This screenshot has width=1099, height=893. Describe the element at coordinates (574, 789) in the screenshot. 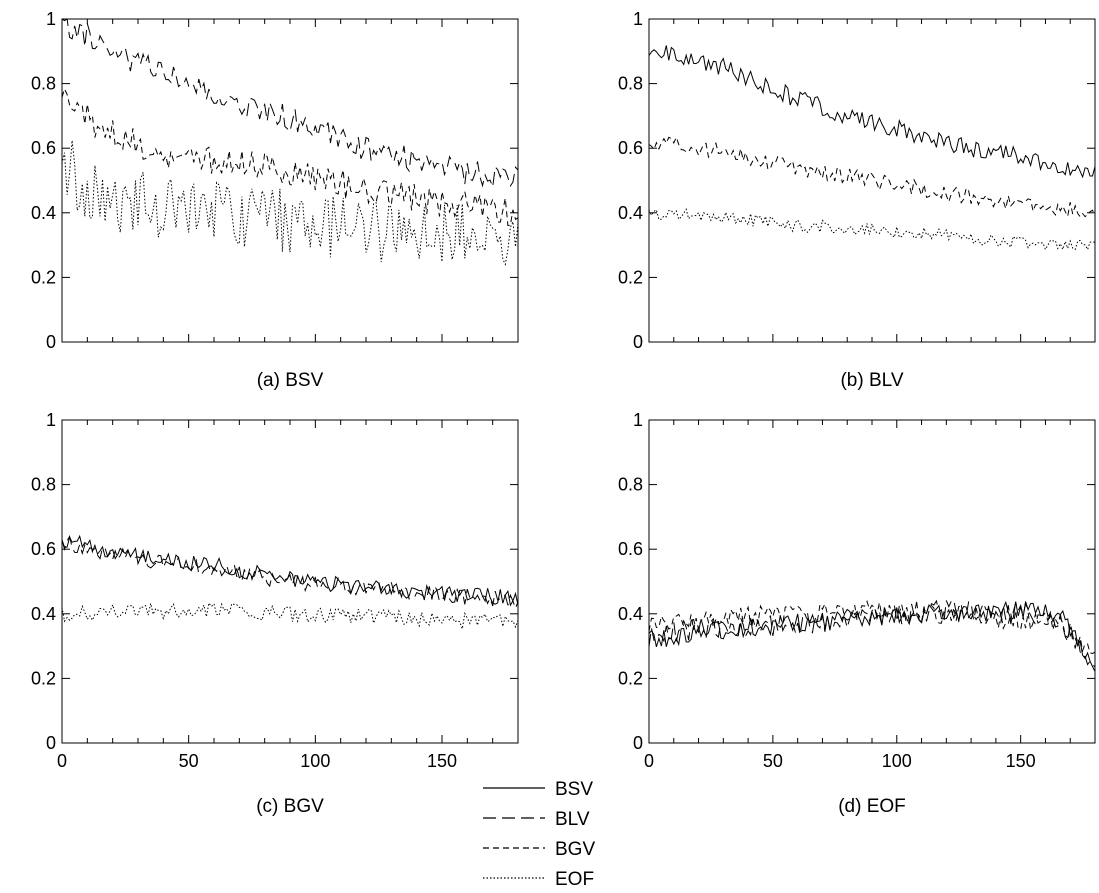

I see `legend-label-bsv: BSV` at that location.